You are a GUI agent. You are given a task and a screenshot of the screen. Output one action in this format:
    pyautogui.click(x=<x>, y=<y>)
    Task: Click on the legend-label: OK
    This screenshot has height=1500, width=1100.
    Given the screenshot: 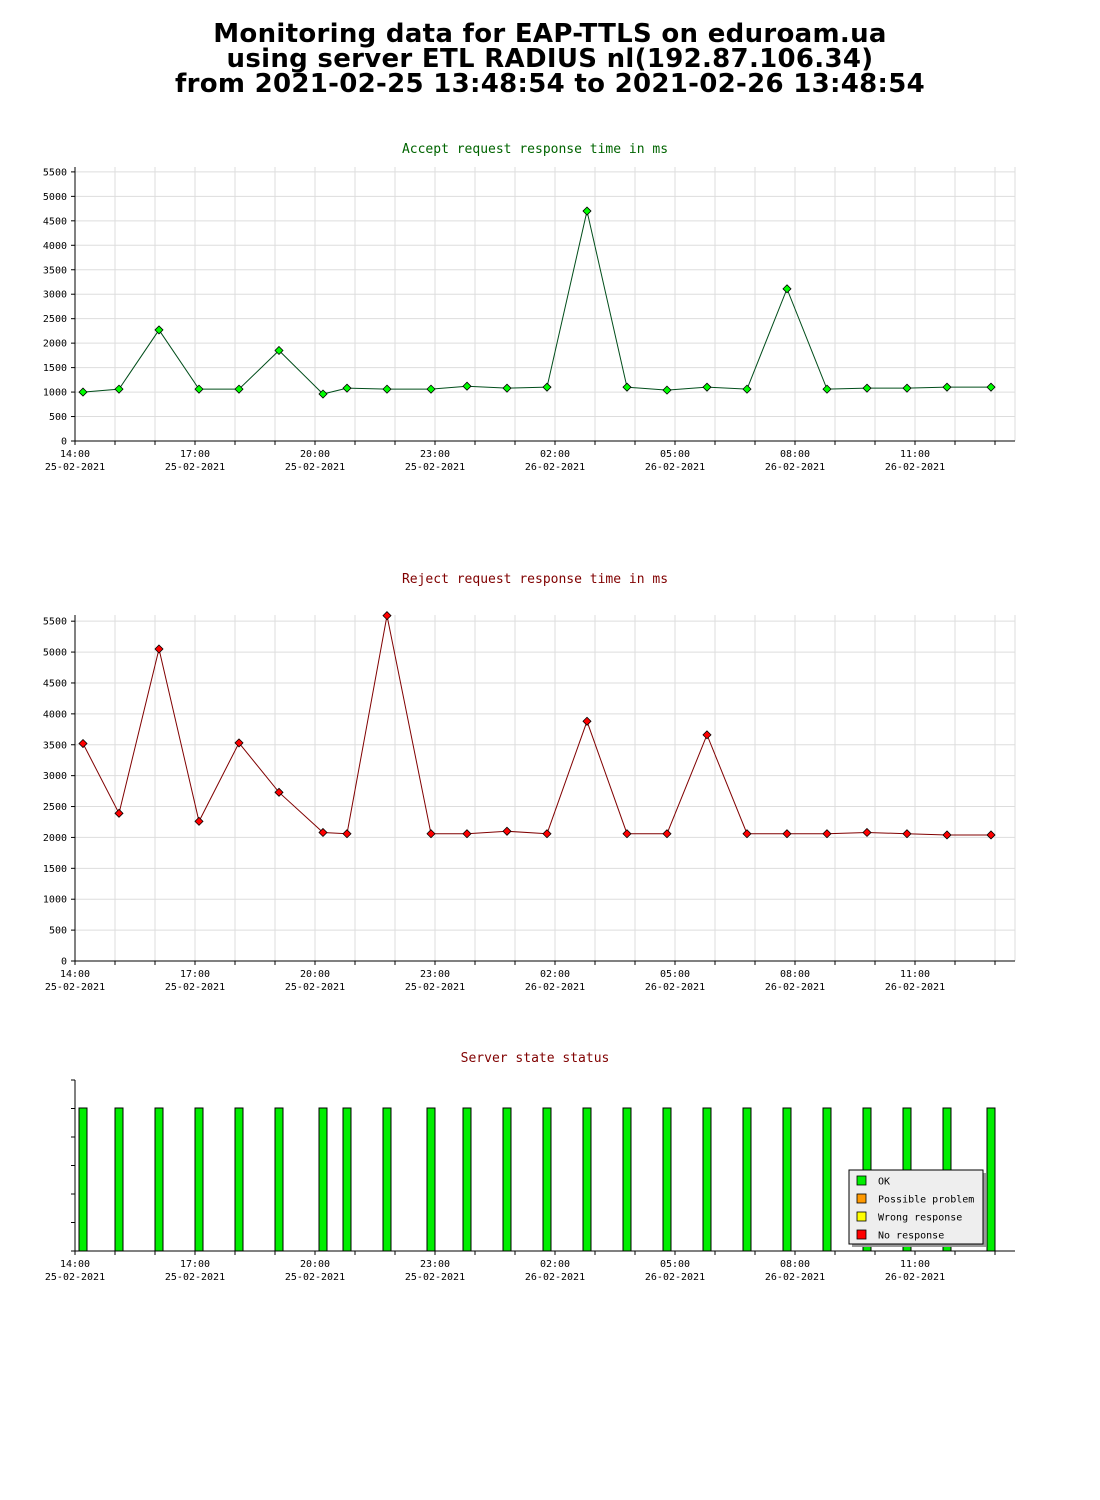 What is the action you would take?
    pyautogui.click(x=884, y=1182)
    